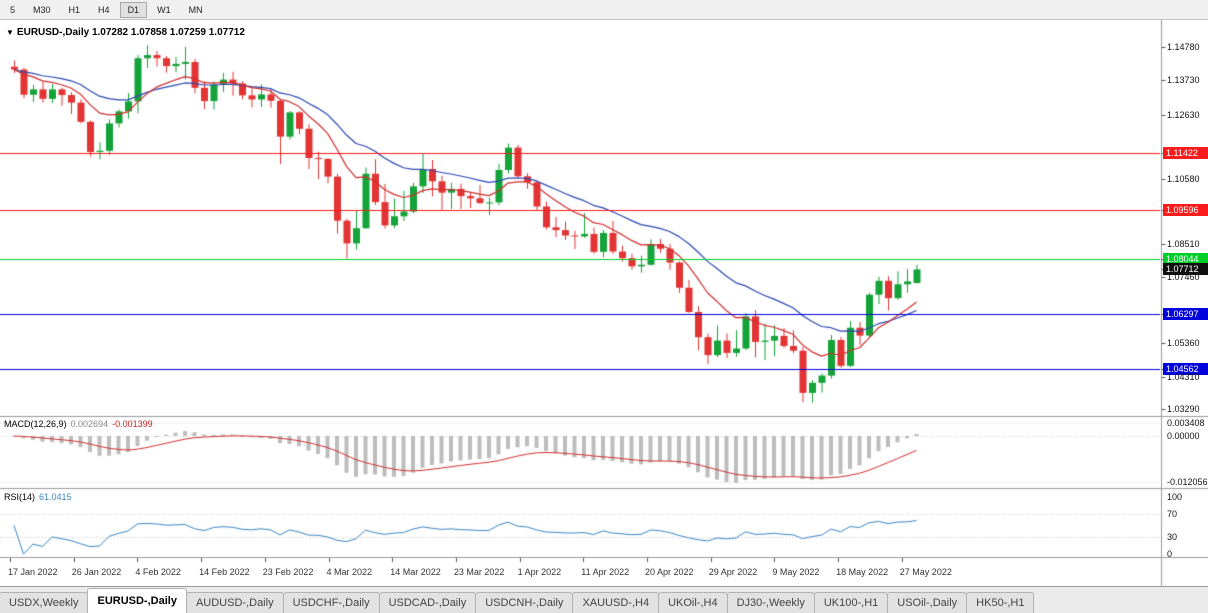  I want to click on timeframe-button-5: 5, so click(13, 9).